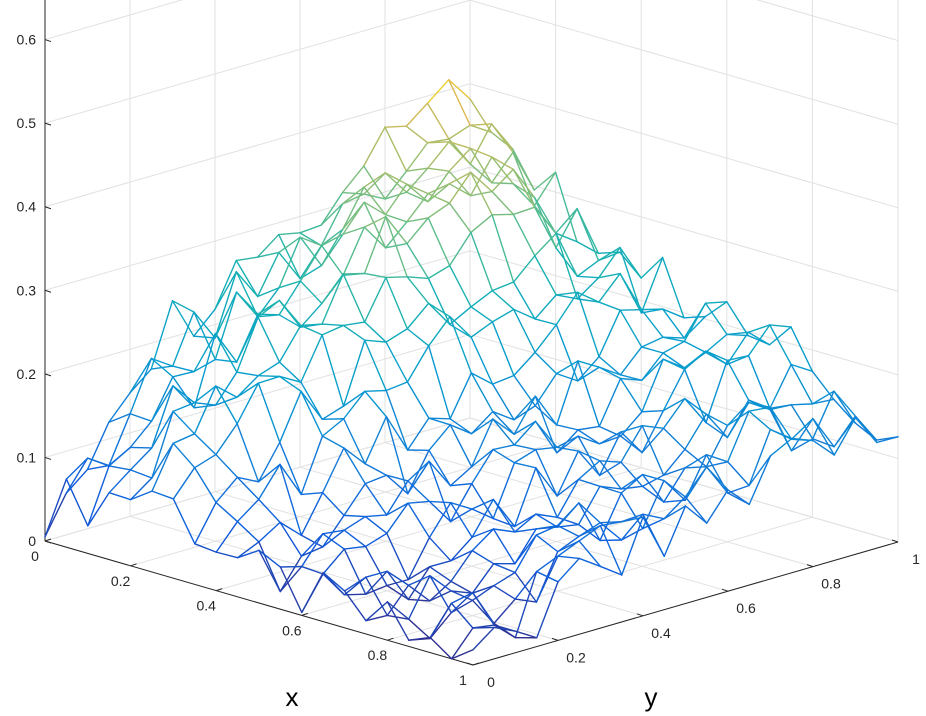 The height and width of the screenshot is (716, 926). I want to click on x-tick, so click(133, 565).